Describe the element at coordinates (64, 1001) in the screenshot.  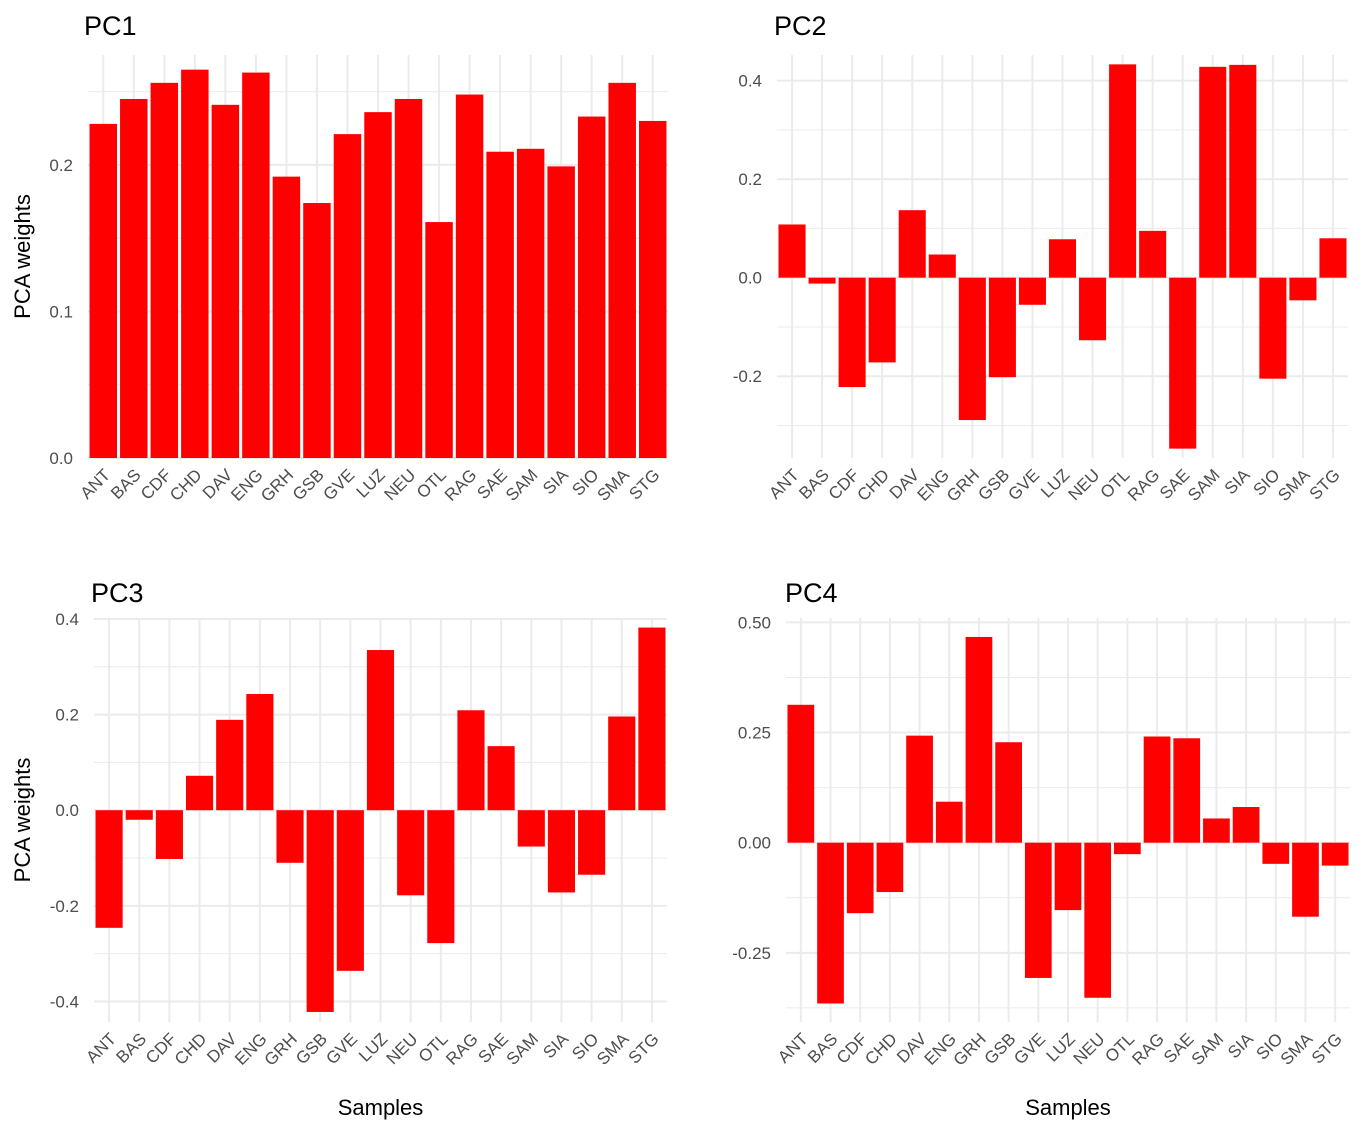
I see `y-tick-label: -0.4` at that location.